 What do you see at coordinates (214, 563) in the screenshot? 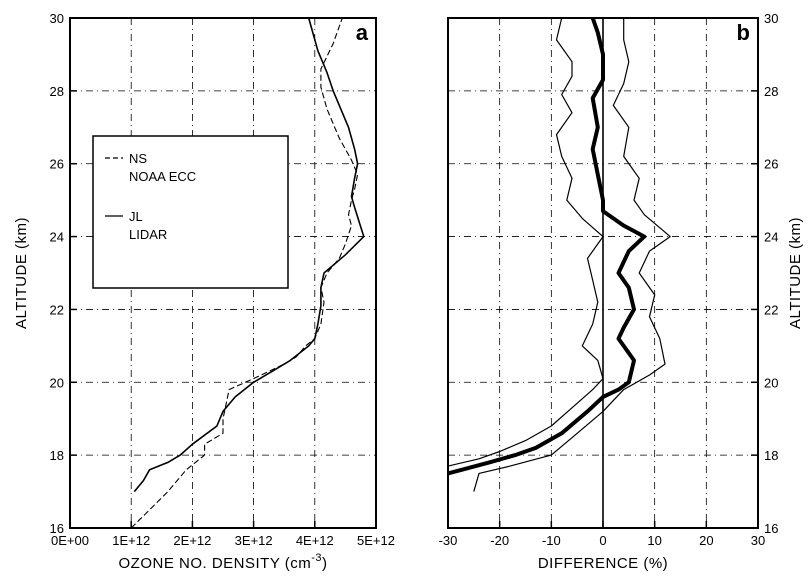
I see `x-axis-label-text: OZONE NO. DENSITY (cm` at bounding box center [214, 563].